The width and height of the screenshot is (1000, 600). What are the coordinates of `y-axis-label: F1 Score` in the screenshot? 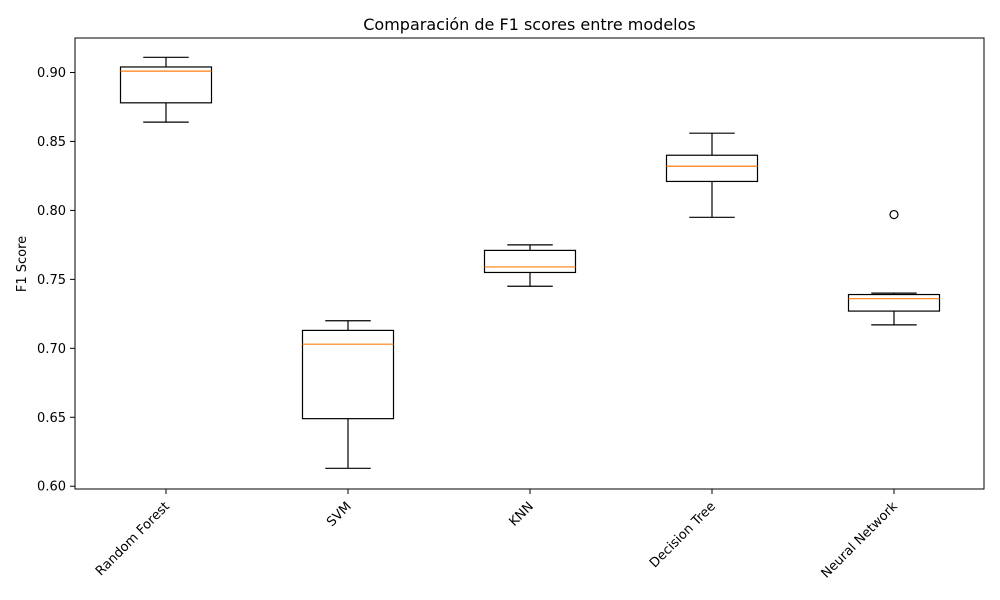 It's located at (22, 264).